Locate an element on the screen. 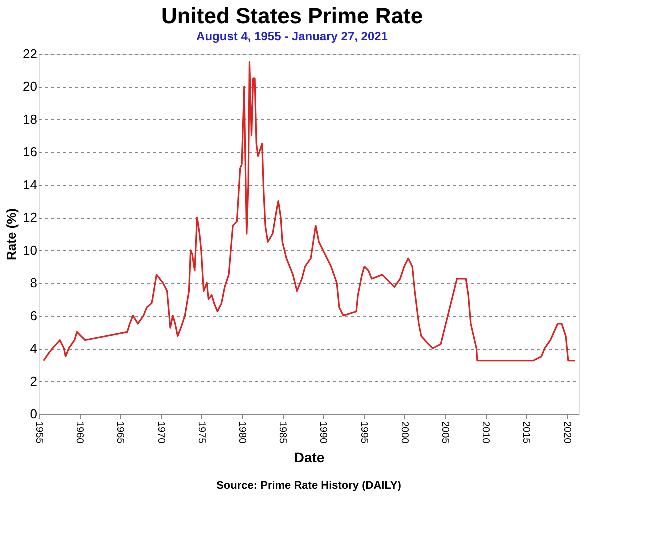 The height and width of the screenshot is (540, 648). y-tick-label: 6 is located at coordinates (34, 316).